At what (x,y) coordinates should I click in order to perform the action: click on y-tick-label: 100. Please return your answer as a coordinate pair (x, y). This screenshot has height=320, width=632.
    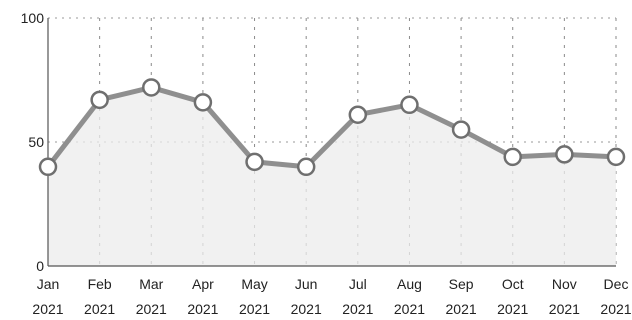
    Looking at the image, I should click on (33, 18).